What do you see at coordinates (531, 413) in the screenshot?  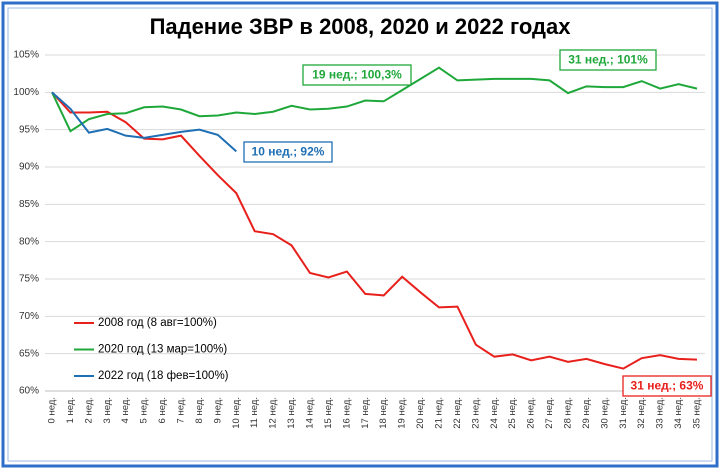 I see `x-tick-label: 26 нед.` at bounding box center [531, 413].